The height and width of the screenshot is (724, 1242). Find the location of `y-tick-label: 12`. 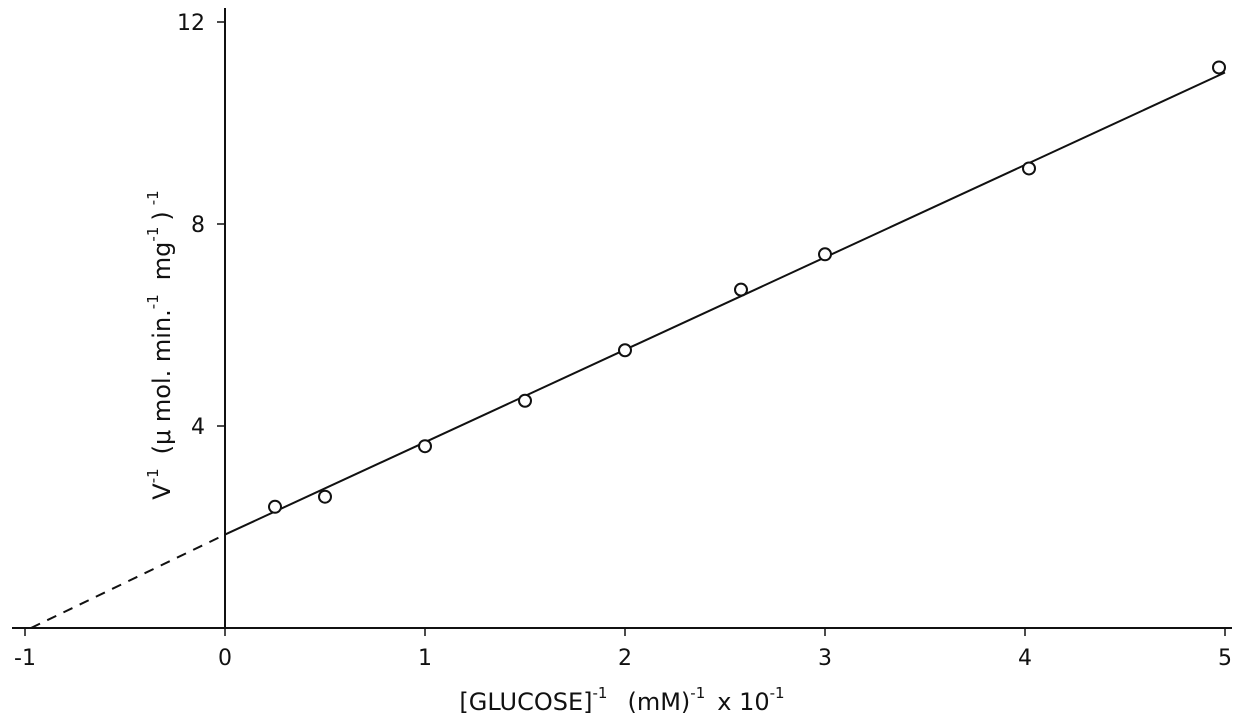

y-tick-label: 12 is located at coordinates (191, 23).